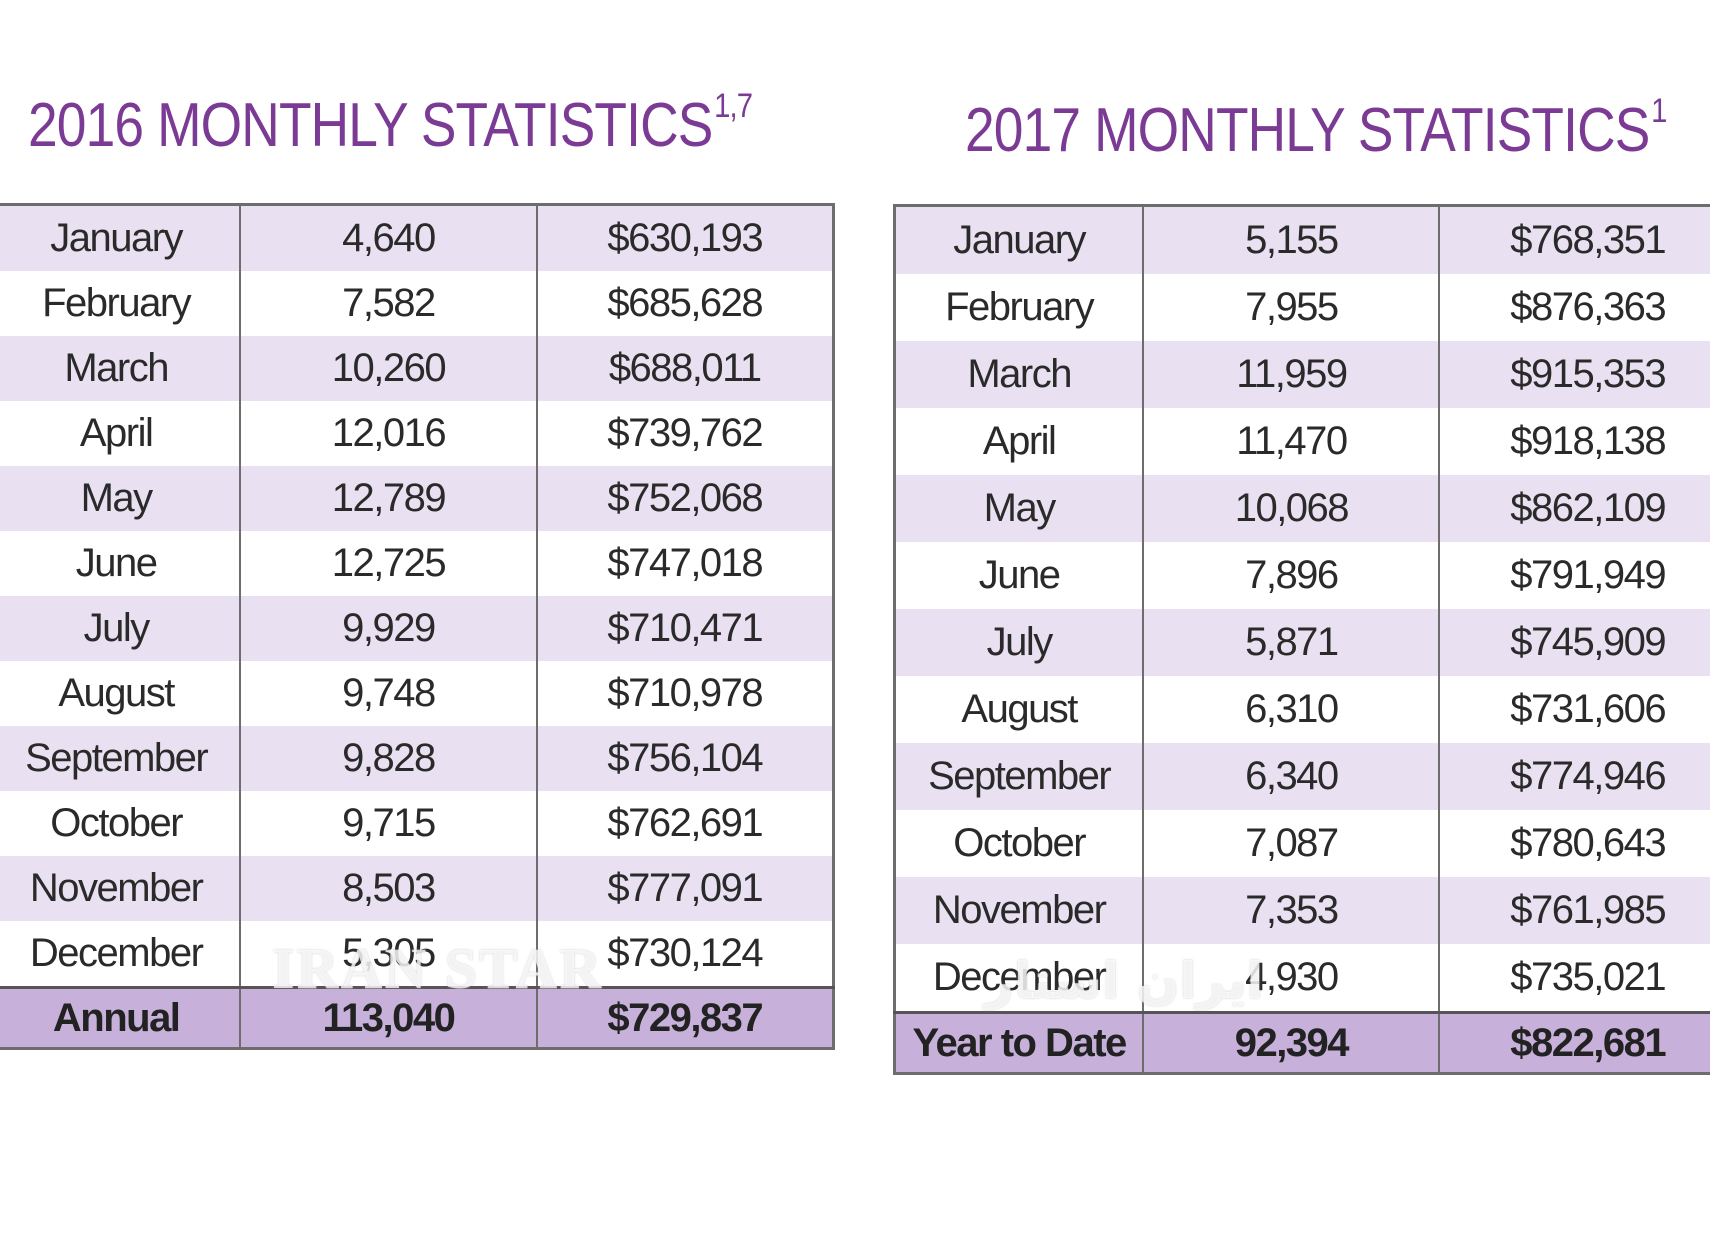 The image size is (1710, 1248). Describe the element at coordinates (388, 368) in the screenshot. I see `count-cell: 10,260` at that location.